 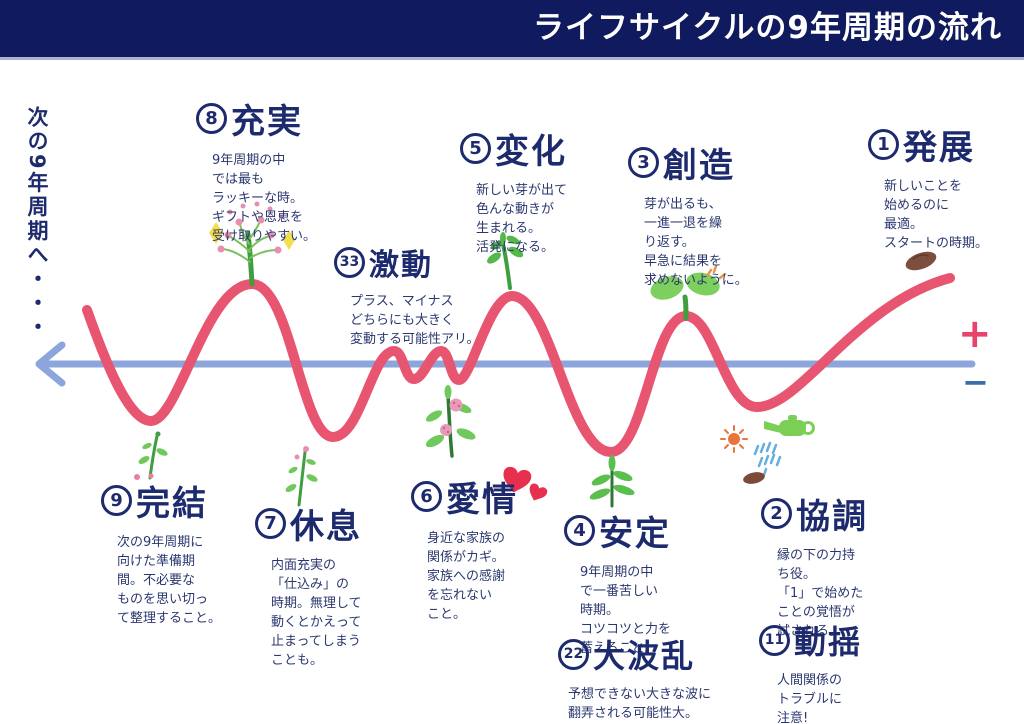 I want to click on stage-description: 人間関係の トラブルに 注意!, so click(x=810, y=698).